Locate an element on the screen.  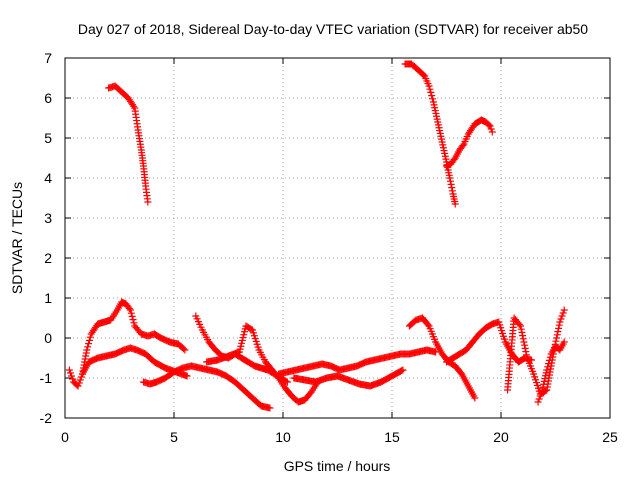
x-tick-labels: 0 5 10 15 20 25 is located at coordinates (339, 437).